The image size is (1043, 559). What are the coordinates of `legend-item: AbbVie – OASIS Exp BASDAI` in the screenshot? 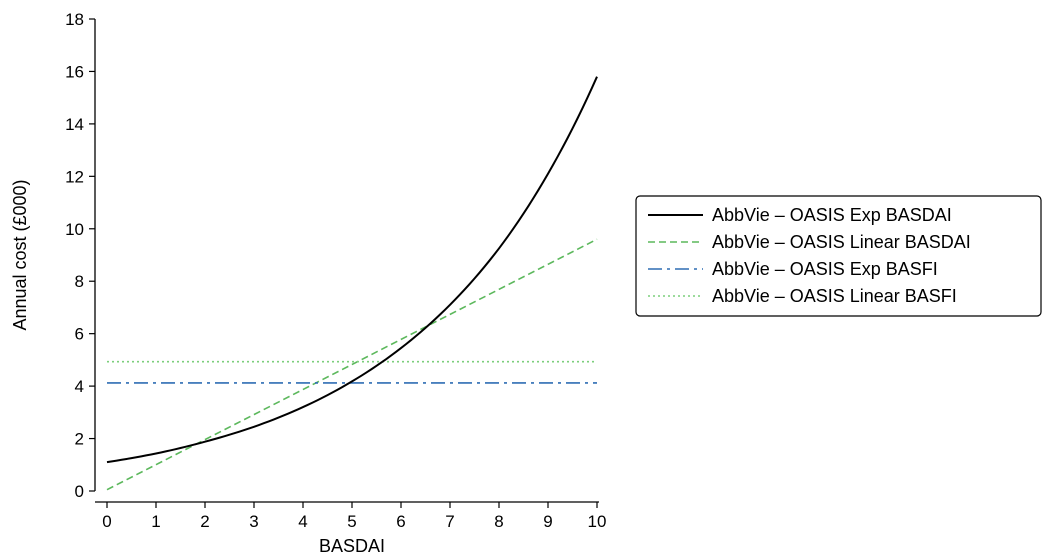 It's located at (800, 215).